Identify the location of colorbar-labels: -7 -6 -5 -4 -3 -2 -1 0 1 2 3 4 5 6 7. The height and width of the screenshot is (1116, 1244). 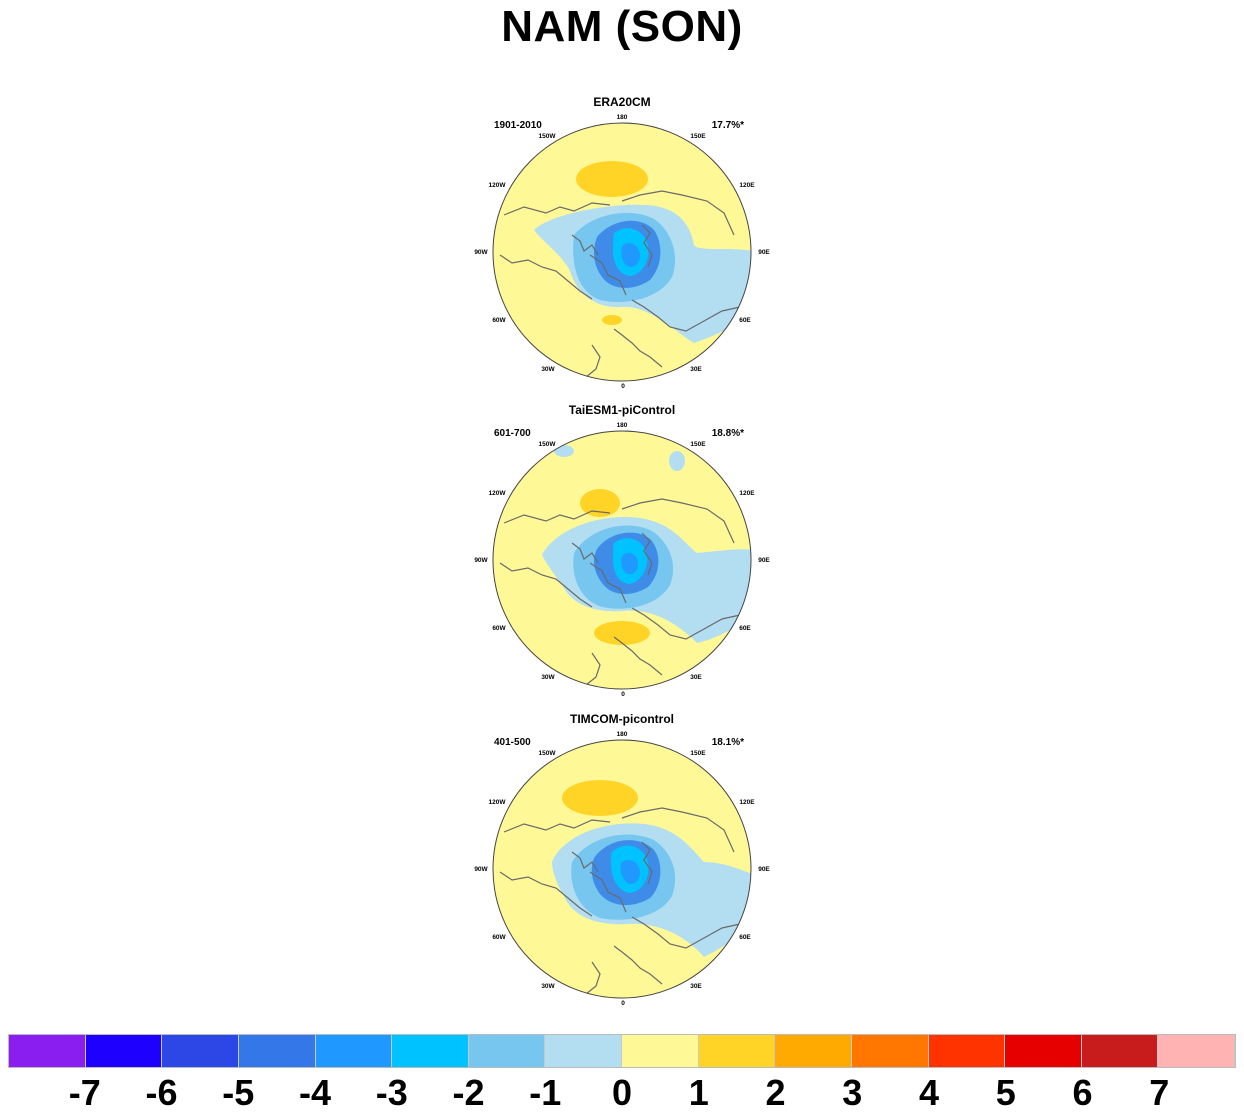
(622, 1094).